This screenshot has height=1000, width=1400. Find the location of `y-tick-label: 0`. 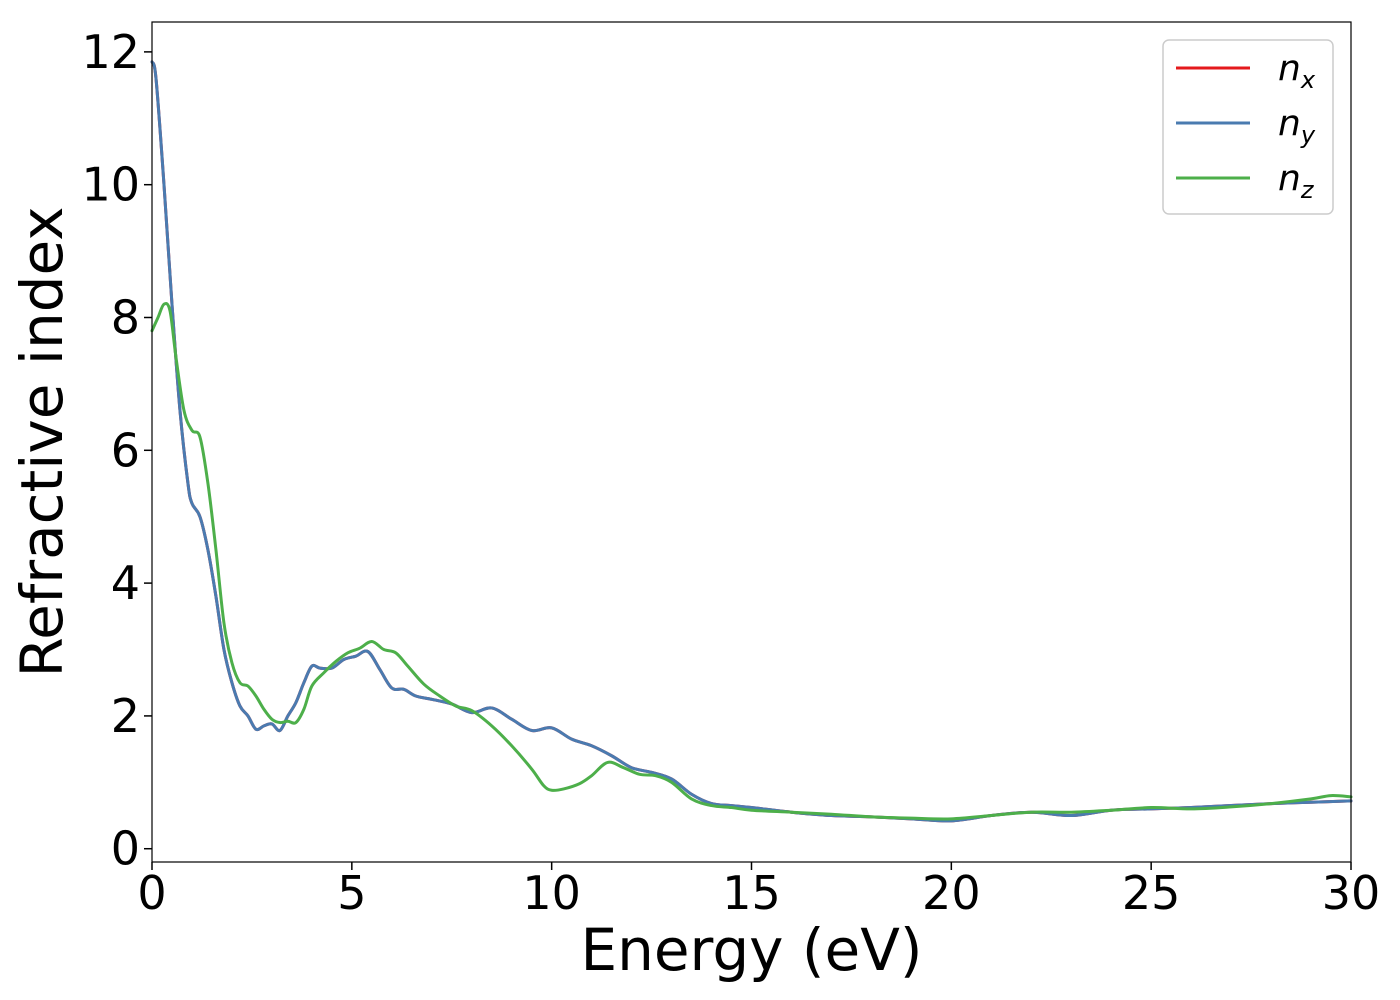

y-tick-label: 0 is located at coordinates (125, 849).